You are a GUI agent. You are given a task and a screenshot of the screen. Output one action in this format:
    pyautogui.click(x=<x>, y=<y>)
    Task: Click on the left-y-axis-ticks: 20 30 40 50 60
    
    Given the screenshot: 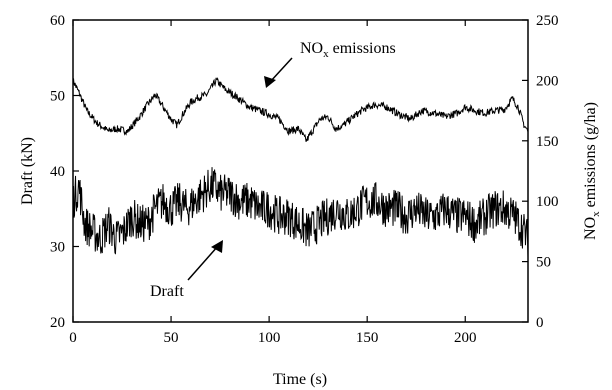 What is the action you would take?
    pyautogui.click(x=64, y=172)
    